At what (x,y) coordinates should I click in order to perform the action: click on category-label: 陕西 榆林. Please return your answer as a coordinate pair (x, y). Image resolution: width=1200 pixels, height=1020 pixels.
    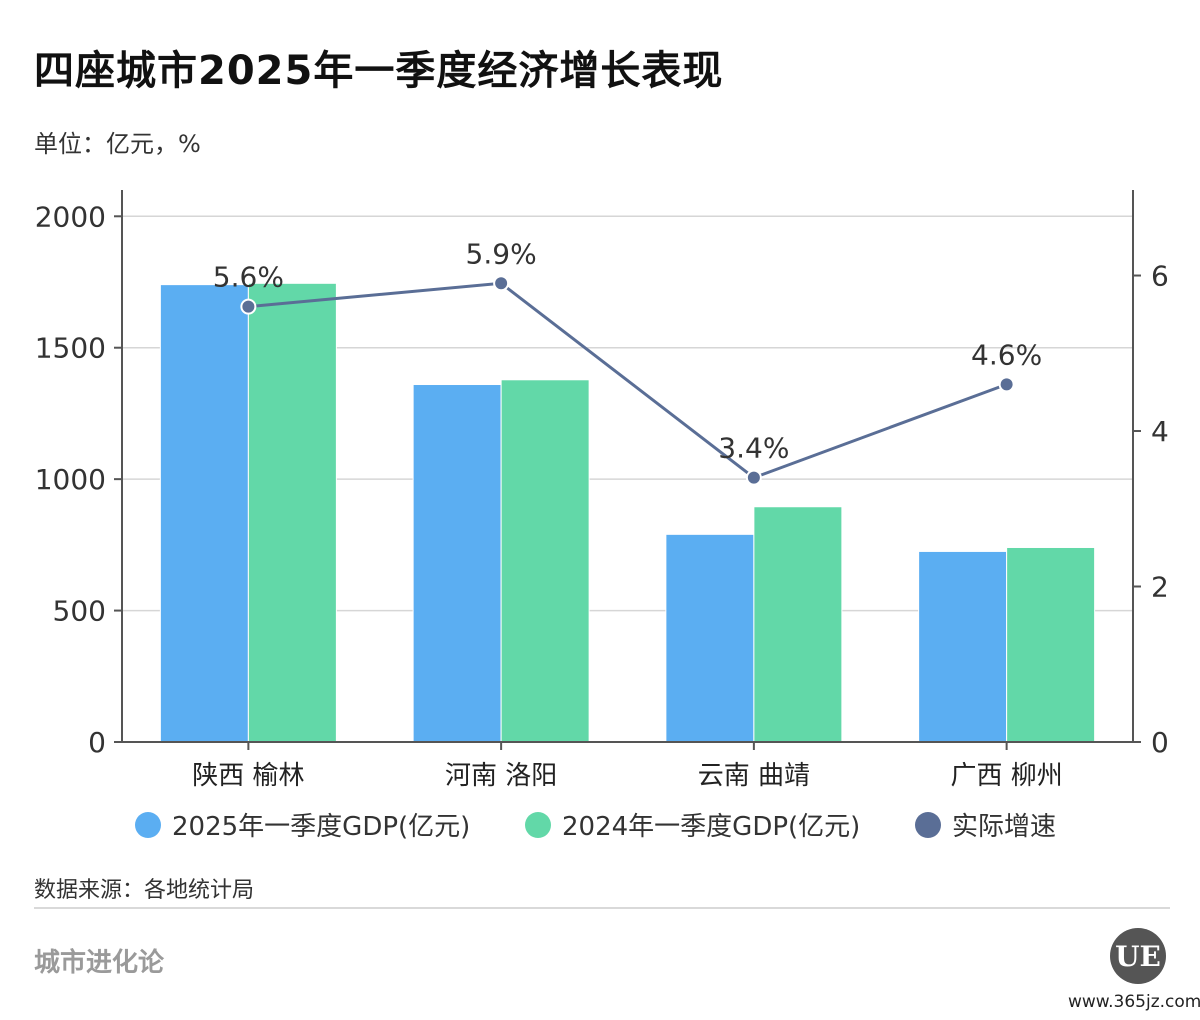
    Looking at the image, I should click on (248, 776).